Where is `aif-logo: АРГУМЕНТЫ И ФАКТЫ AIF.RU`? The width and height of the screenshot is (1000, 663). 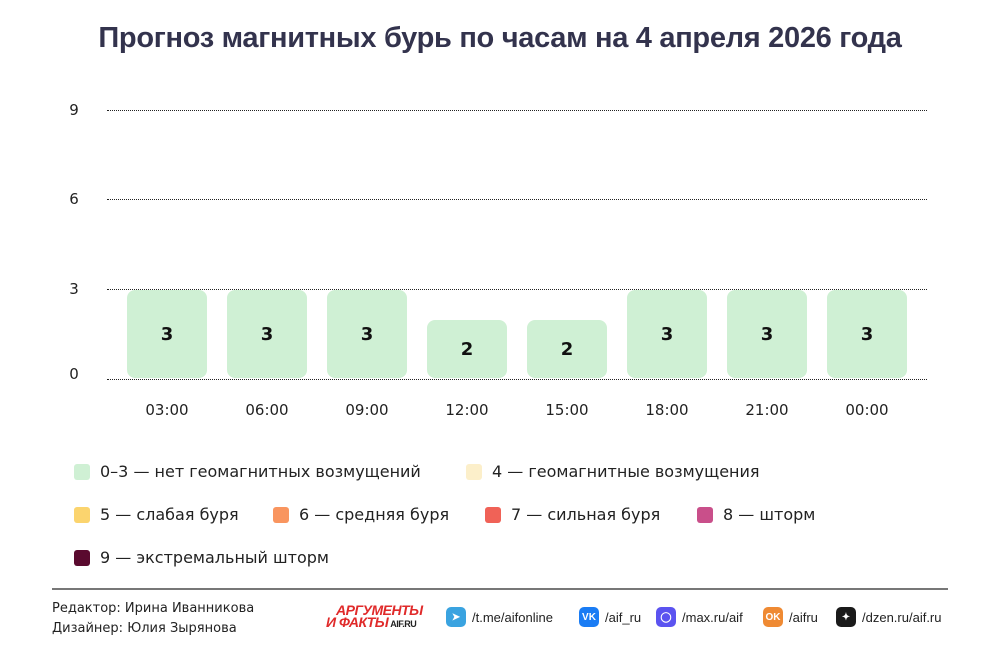 aif-logo: АРГУМЕНТЫ И ФАКТЫ AIF.RU is located at coordinates (374, 616).